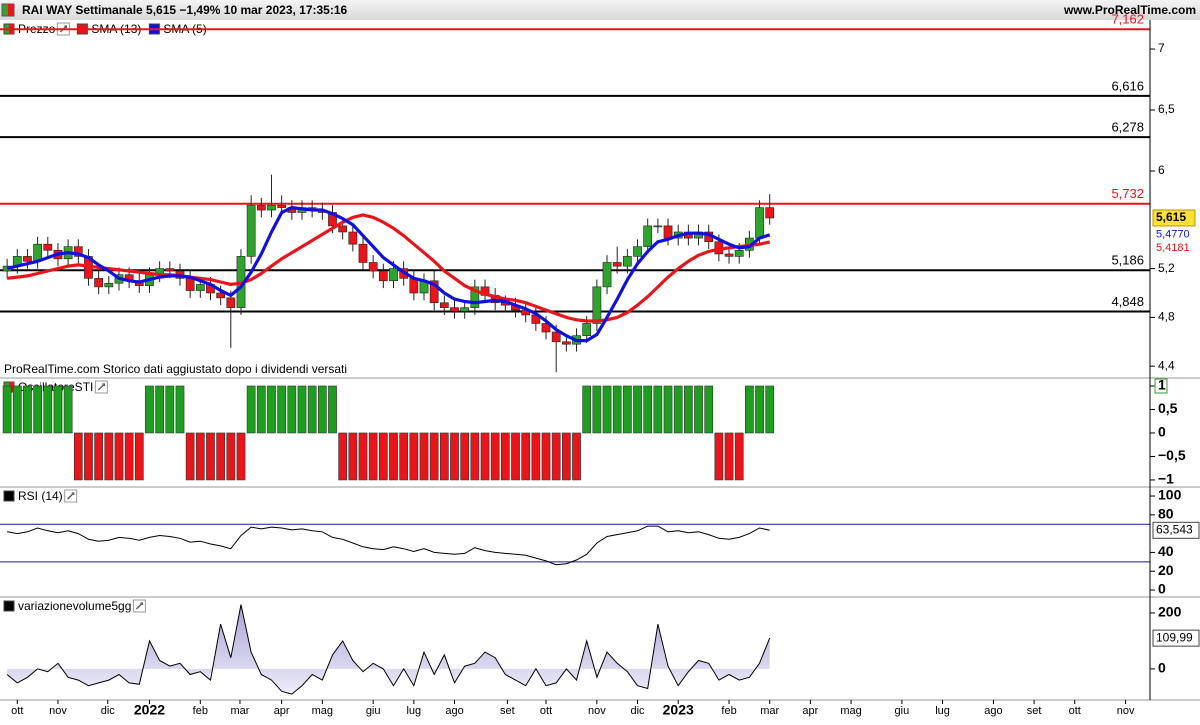 Image resolution: width=1200 pixels, height=725 pixels. I want to click on legend-label: variazionevolume5gg, so click(74, 606).